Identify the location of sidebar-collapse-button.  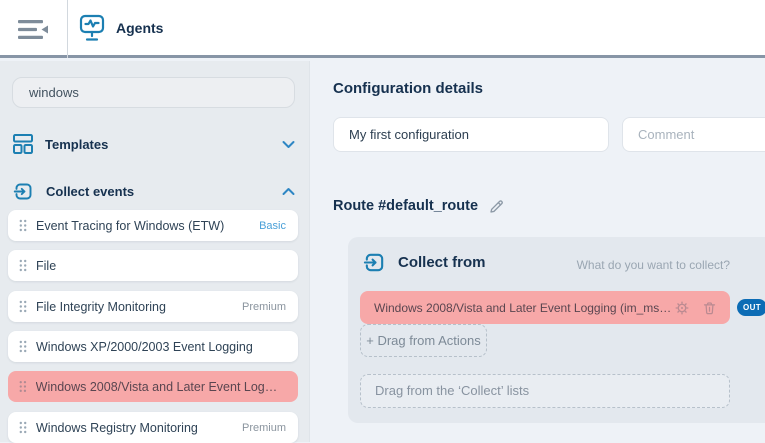
(33, 29).